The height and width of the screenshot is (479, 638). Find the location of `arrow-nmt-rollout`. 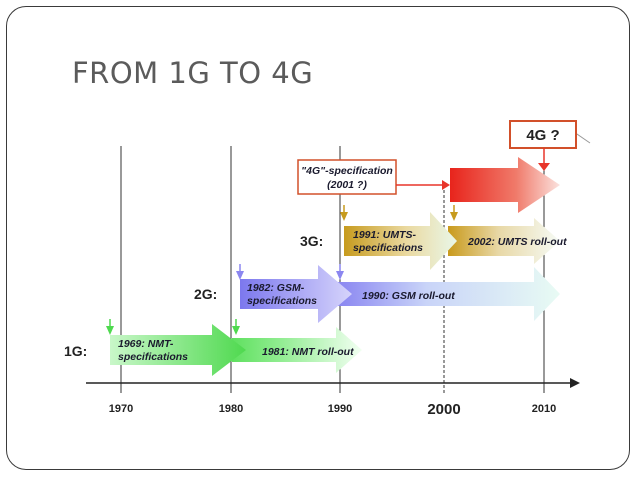

arrow-nmt-rollout is located at coordinates (297, 350).